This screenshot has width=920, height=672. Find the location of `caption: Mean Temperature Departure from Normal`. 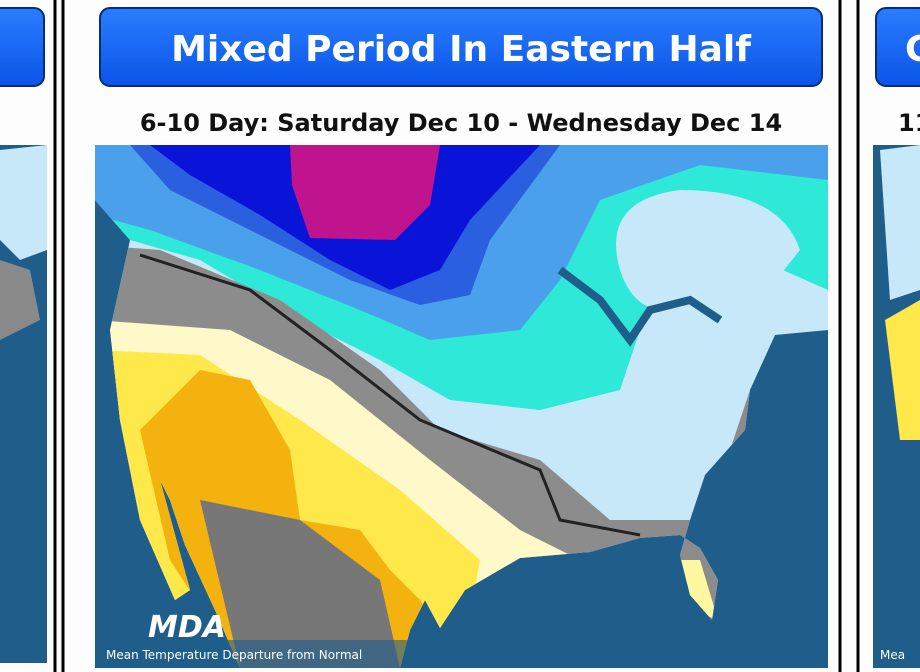

caption: Mean Temperature Departure from Normal is located at coordinates (234, 655).